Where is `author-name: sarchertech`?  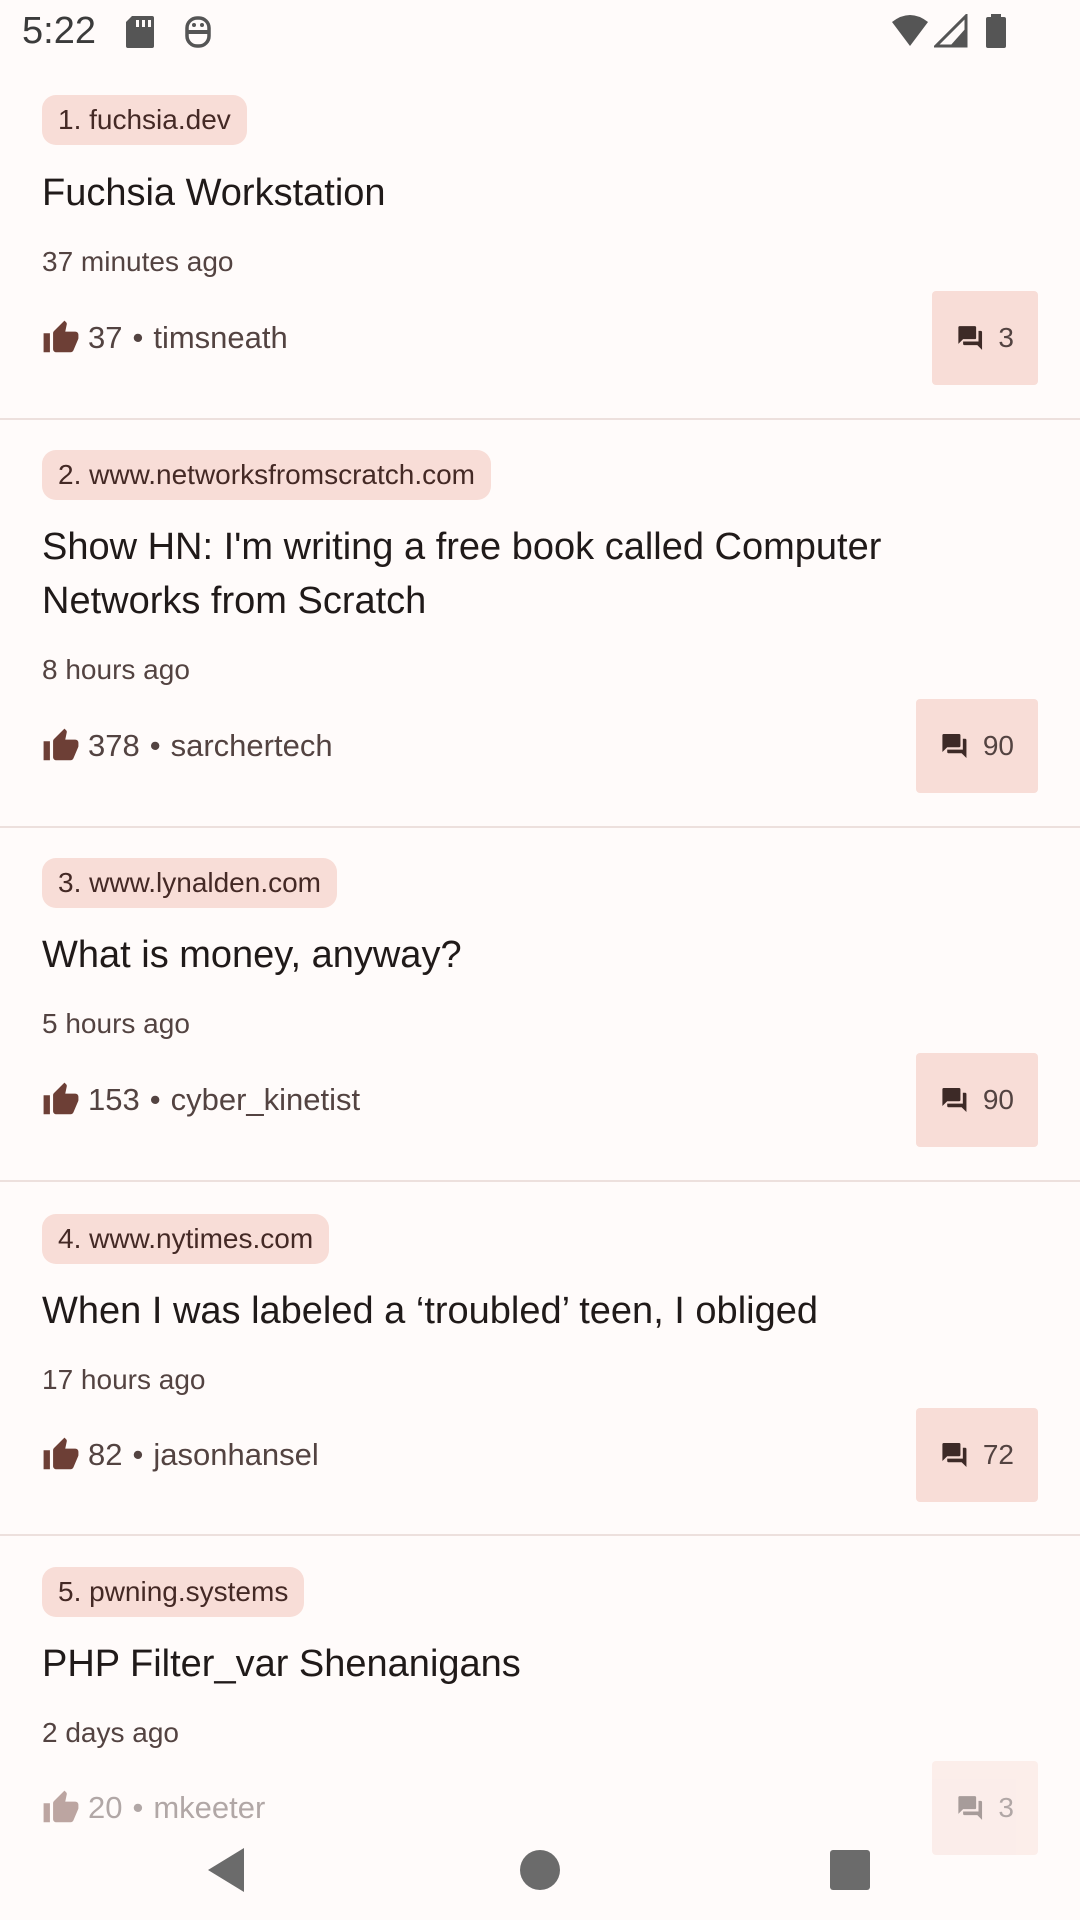 author-name: sarchertech is located at coordinates (251, 745).